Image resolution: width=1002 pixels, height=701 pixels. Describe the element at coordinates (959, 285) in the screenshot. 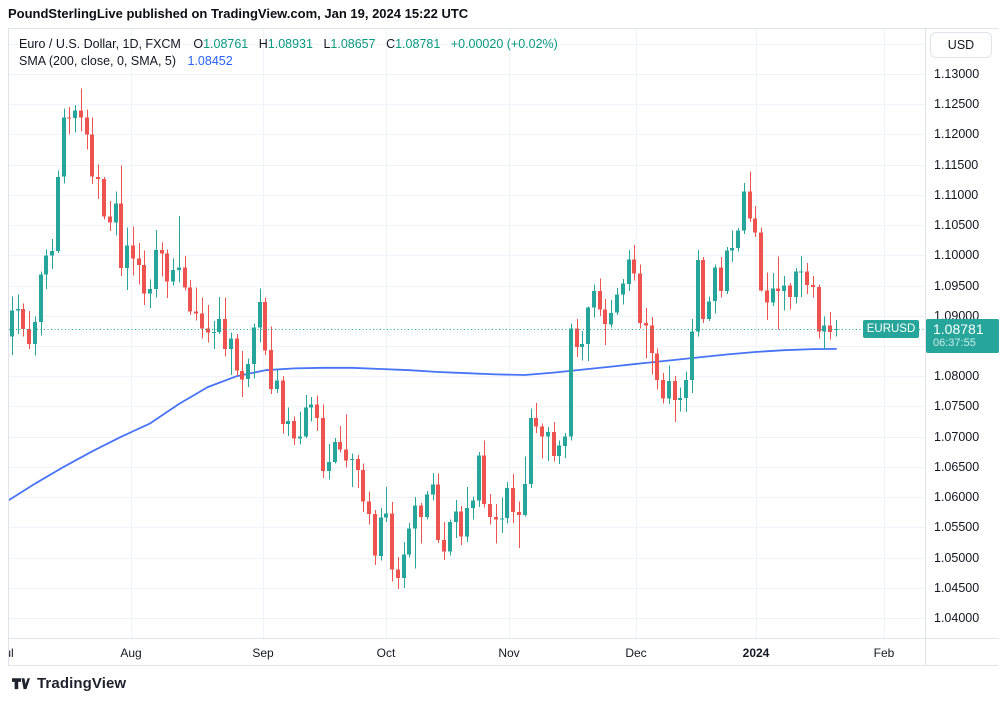

I see `price-axis-label: 1.09500` at that location.